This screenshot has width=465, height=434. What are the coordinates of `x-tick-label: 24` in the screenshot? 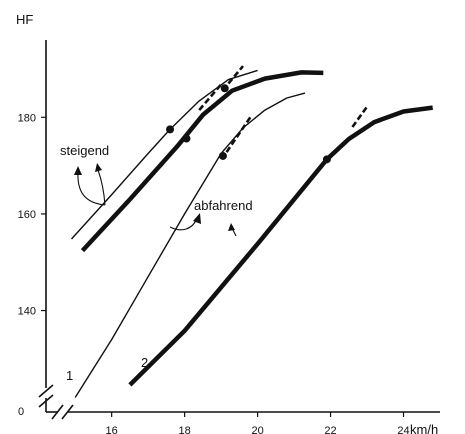 It's located at (403, 429).